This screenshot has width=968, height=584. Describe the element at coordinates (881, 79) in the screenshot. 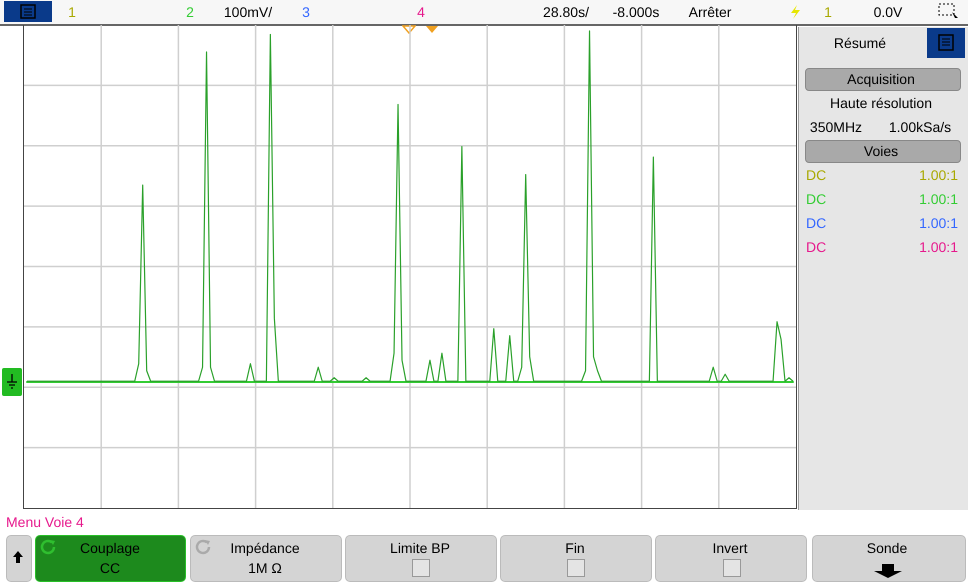

I see `text: Acquisition` at that location.